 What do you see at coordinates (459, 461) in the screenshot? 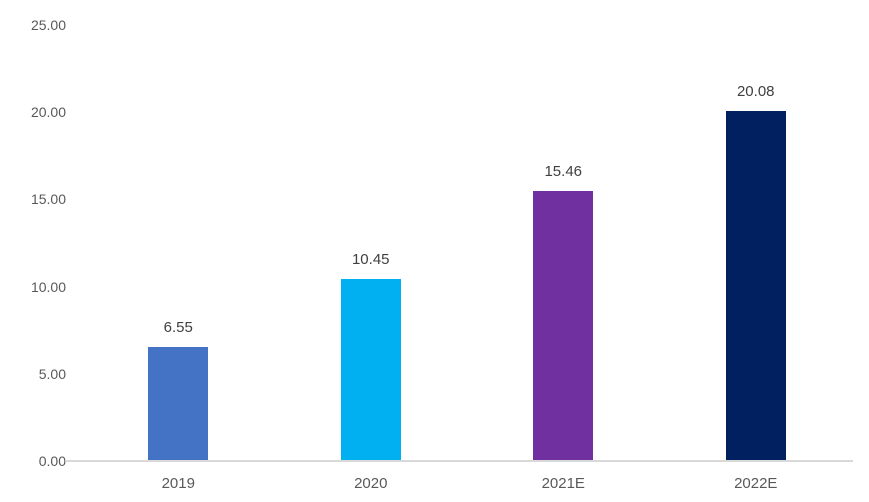
I see `x-axis-line` at bounding box center [459, 461].